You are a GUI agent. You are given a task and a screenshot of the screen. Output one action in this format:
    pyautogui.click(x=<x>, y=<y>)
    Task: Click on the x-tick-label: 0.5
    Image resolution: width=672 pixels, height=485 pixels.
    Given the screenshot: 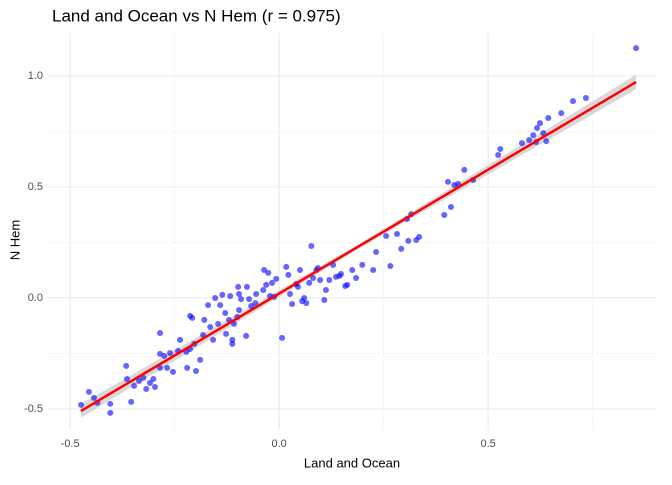 What is the action you would take?
    pyautogui.click(x=487, y=444)
    